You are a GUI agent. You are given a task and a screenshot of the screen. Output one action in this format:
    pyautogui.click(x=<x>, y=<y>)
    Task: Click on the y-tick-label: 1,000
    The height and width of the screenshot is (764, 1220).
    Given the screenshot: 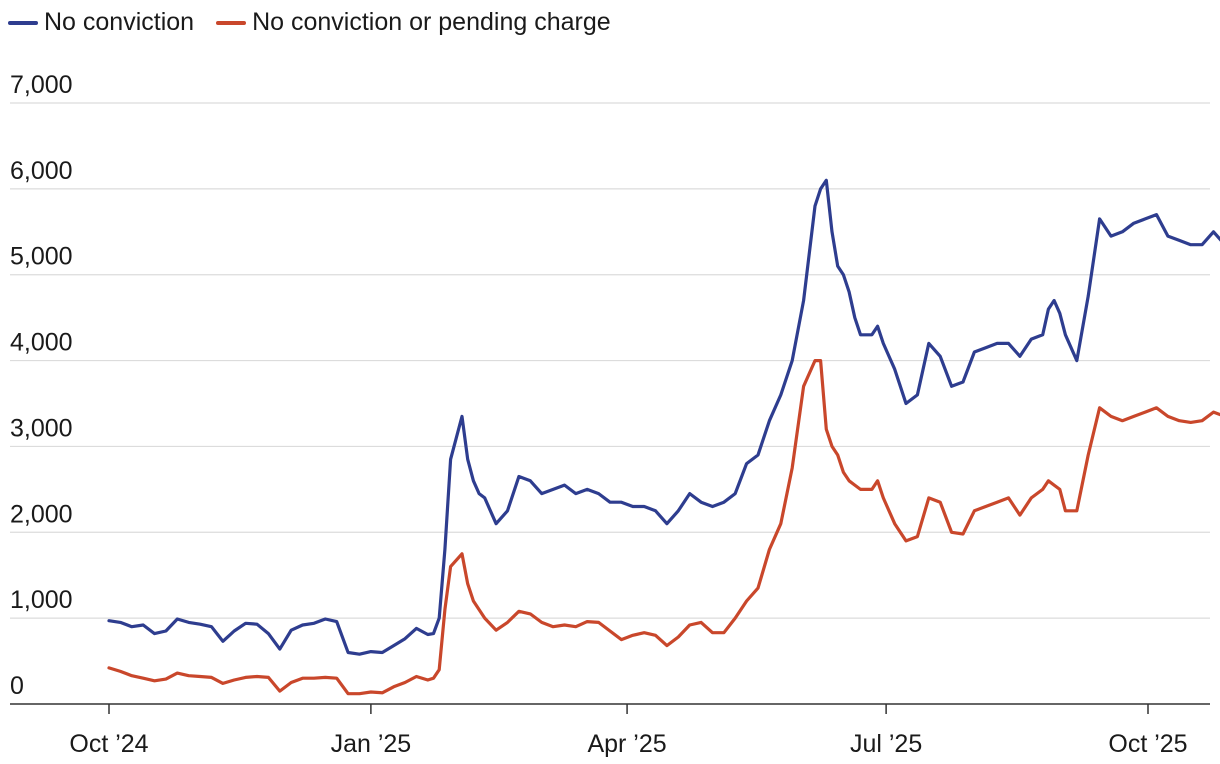 What is the action you would take?
    pyautogui.click(x=41, y=600)
    